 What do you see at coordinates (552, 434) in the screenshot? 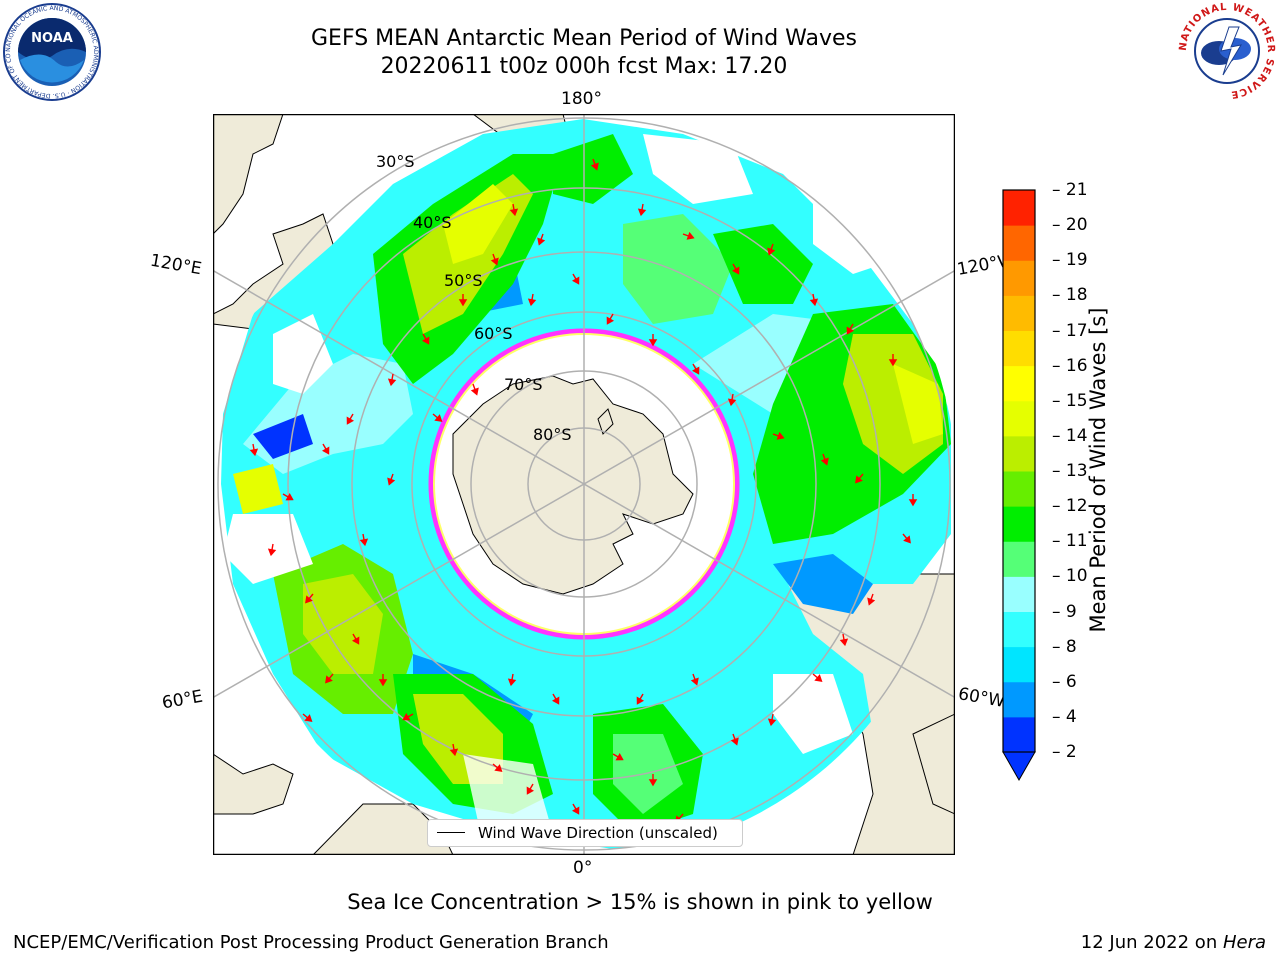
I see `lat-label-80s: 80°S` at bounding box center [552, 434].